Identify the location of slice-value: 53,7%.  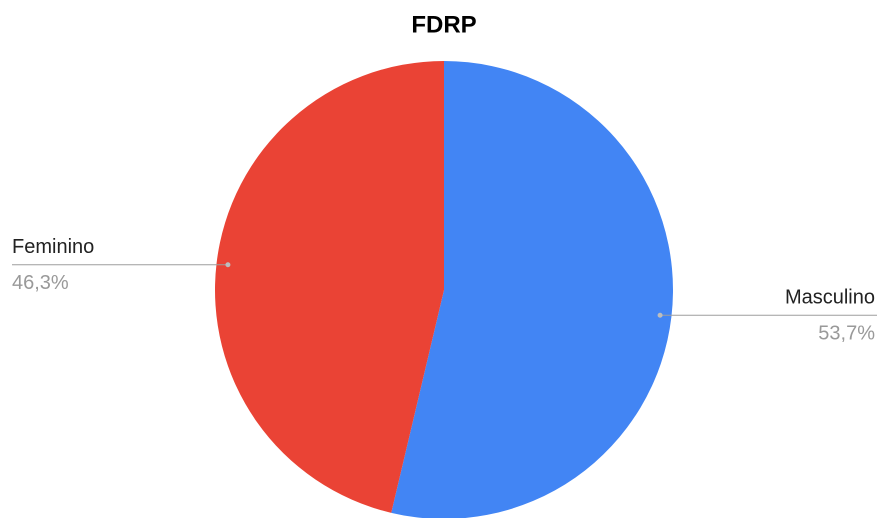
(846, 334).